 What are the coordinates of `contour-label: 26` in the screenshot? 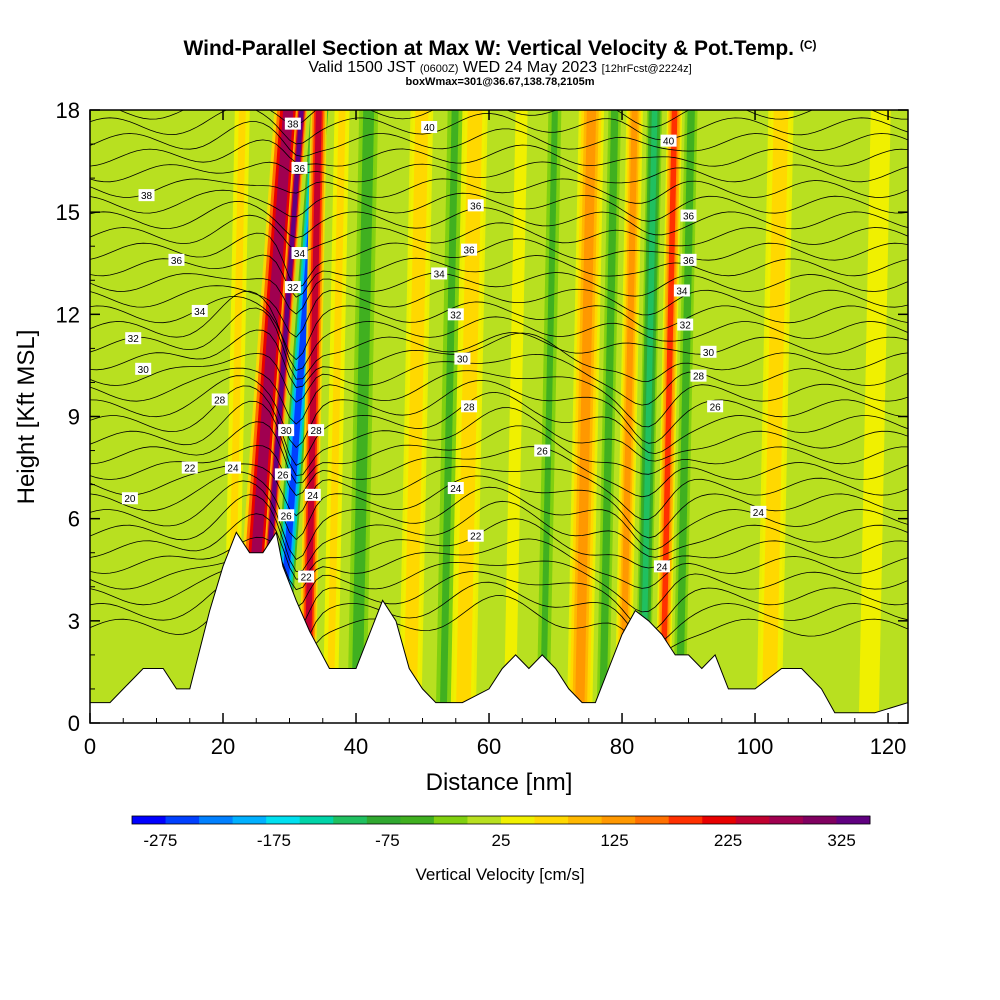 It's located at (716, 407).